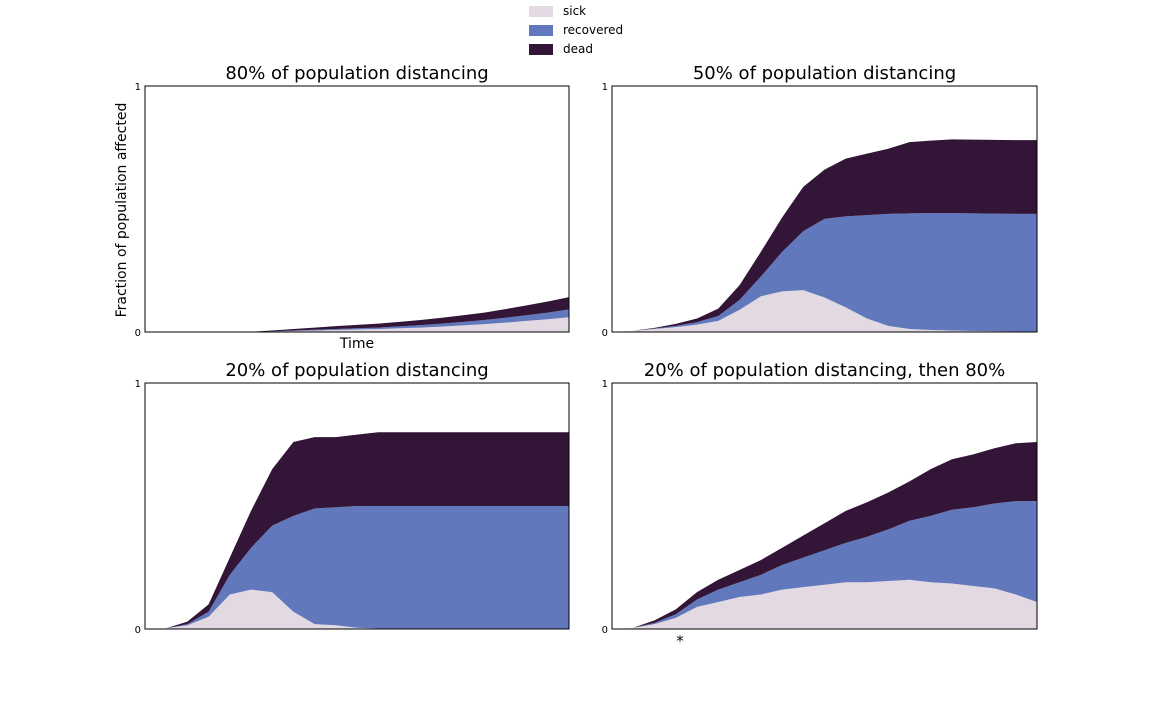  What do you see at coordinates (680, 641) in the screenshot?
I see `annotation-marker: *` at bounding box center [680, 641].